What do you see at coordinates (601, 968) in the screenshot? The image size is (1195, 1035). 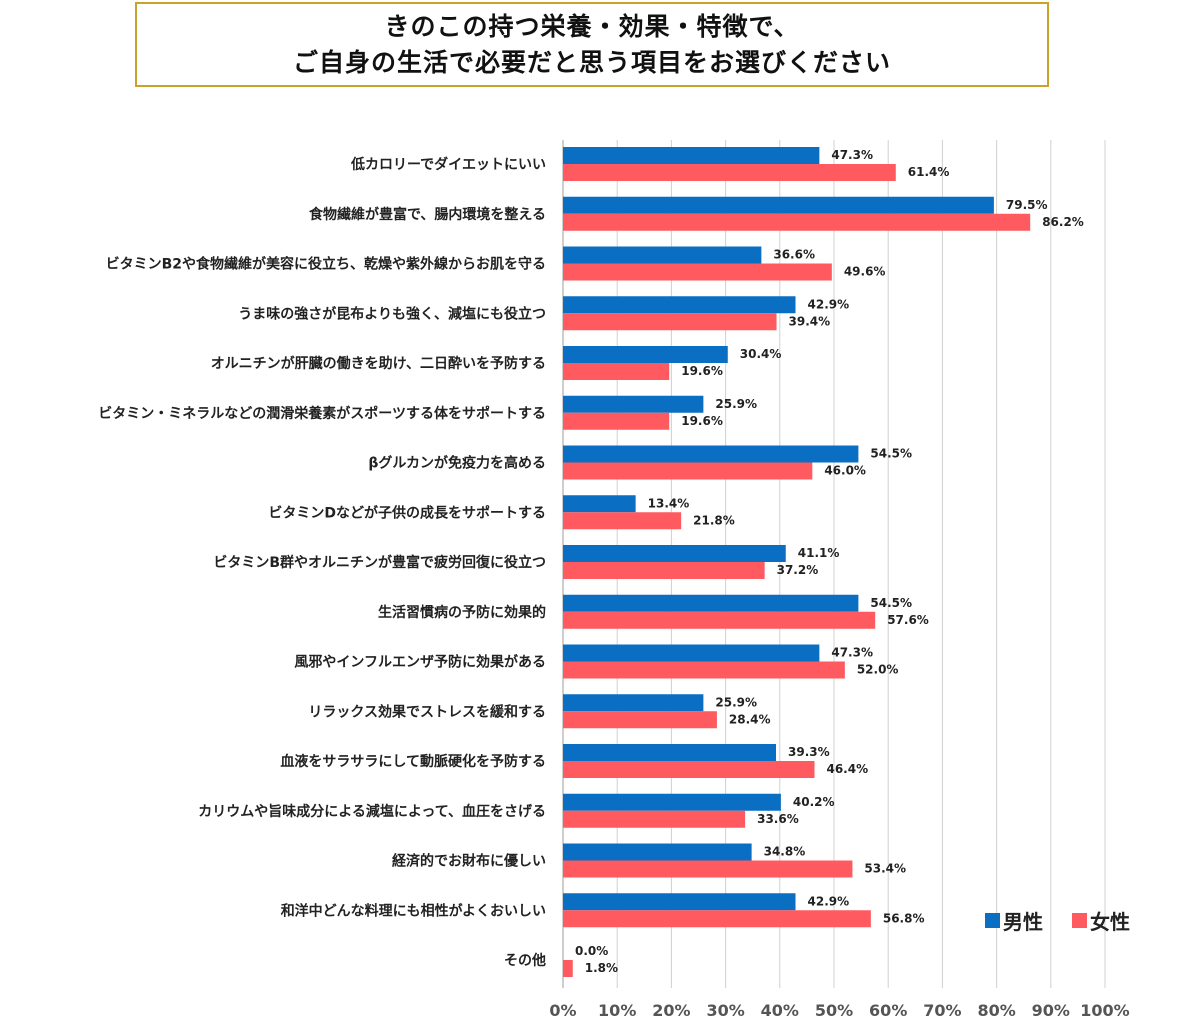 I see `value-label-female: 1.8%` at bounding box center [601, 968].